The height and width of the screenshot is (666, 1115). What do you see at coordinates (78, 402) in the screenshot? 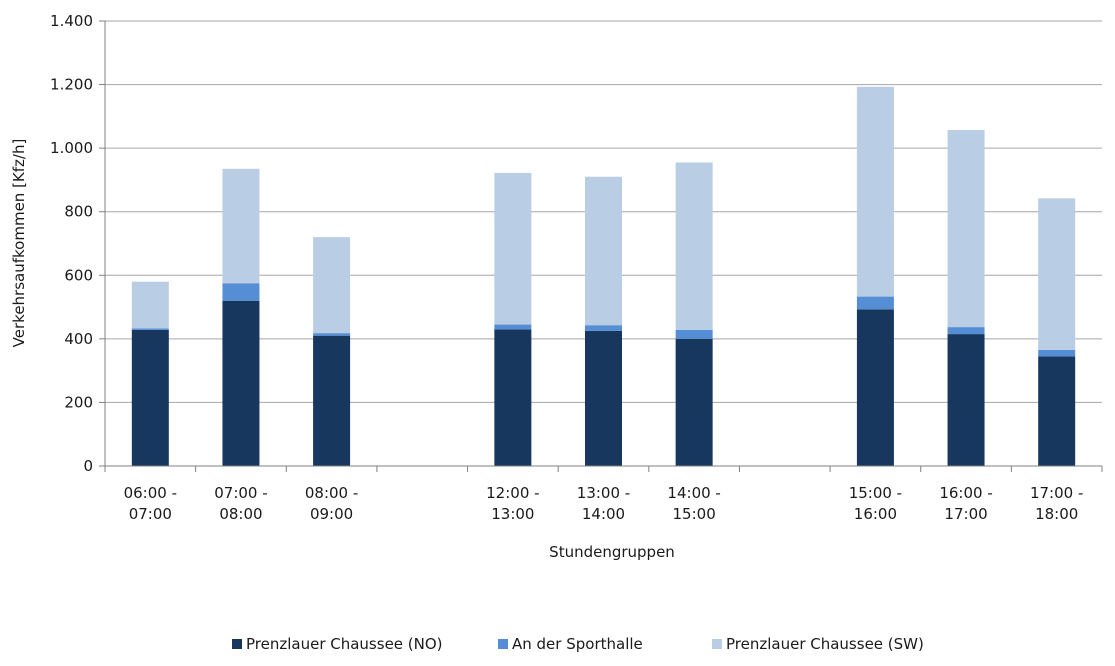
I see `y-tick-label: 200` at bounding box center [78, 402].